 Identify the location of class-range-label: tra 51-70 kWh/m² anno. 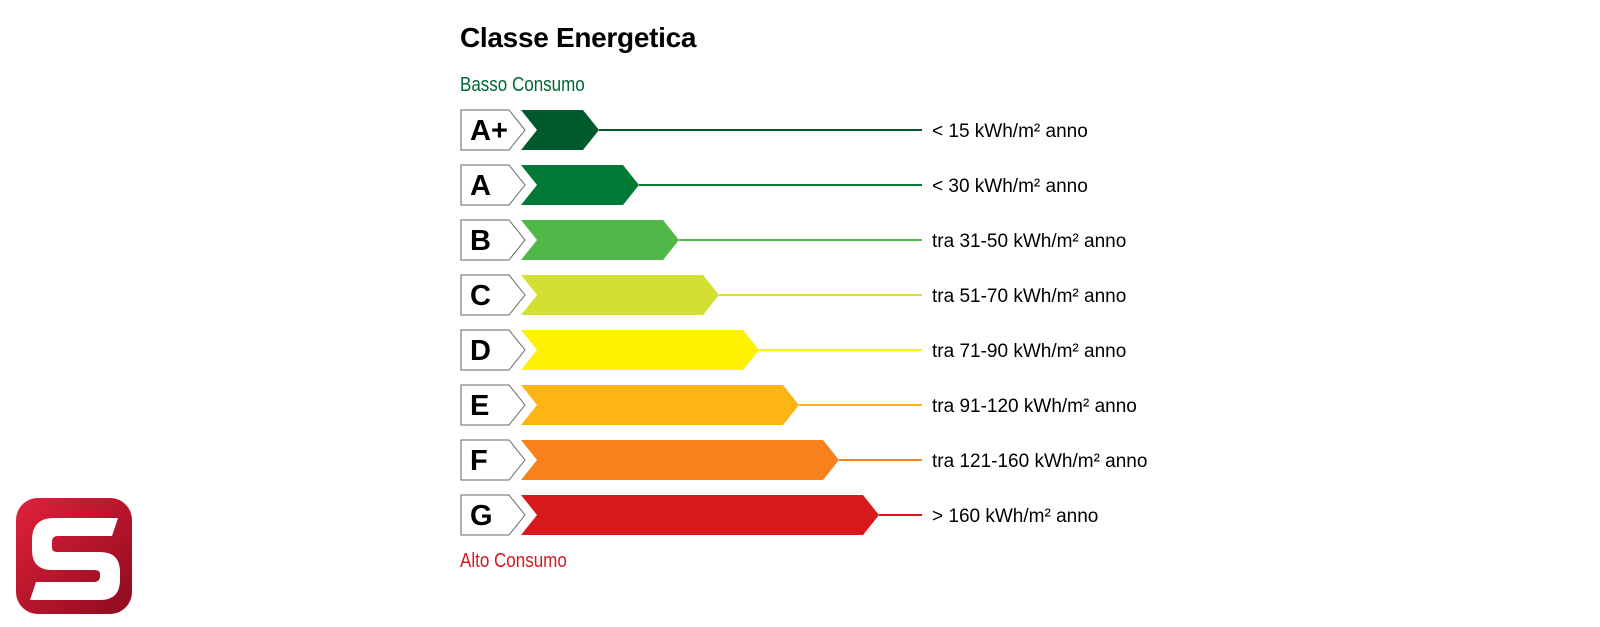
(1029, 296).